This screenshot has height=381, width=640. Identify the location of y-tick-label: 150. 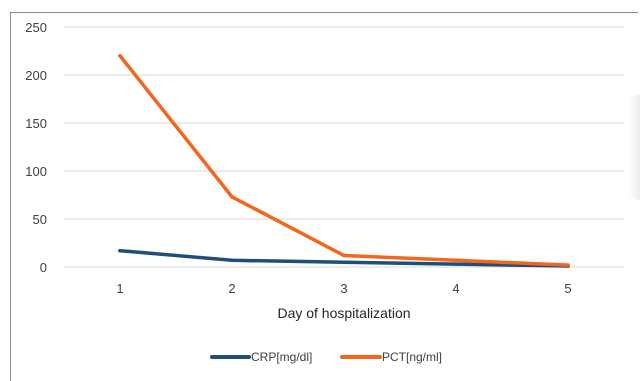
(36, 123).